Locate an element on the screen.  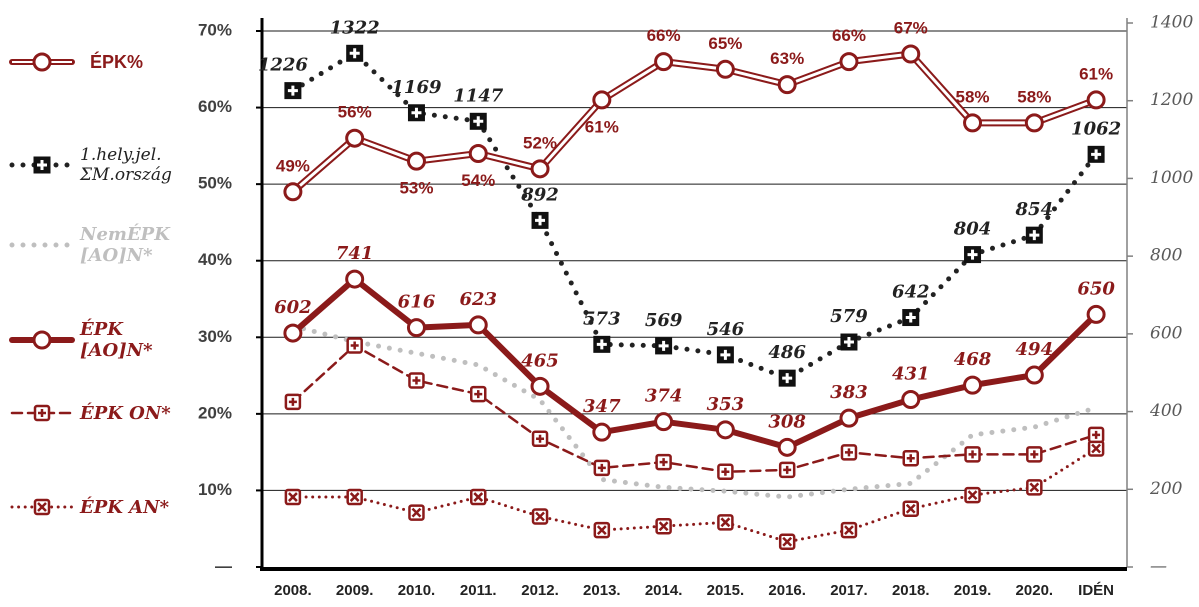
legend-item: NemÉPK [AO]N* is located at coordinates (98, 245).